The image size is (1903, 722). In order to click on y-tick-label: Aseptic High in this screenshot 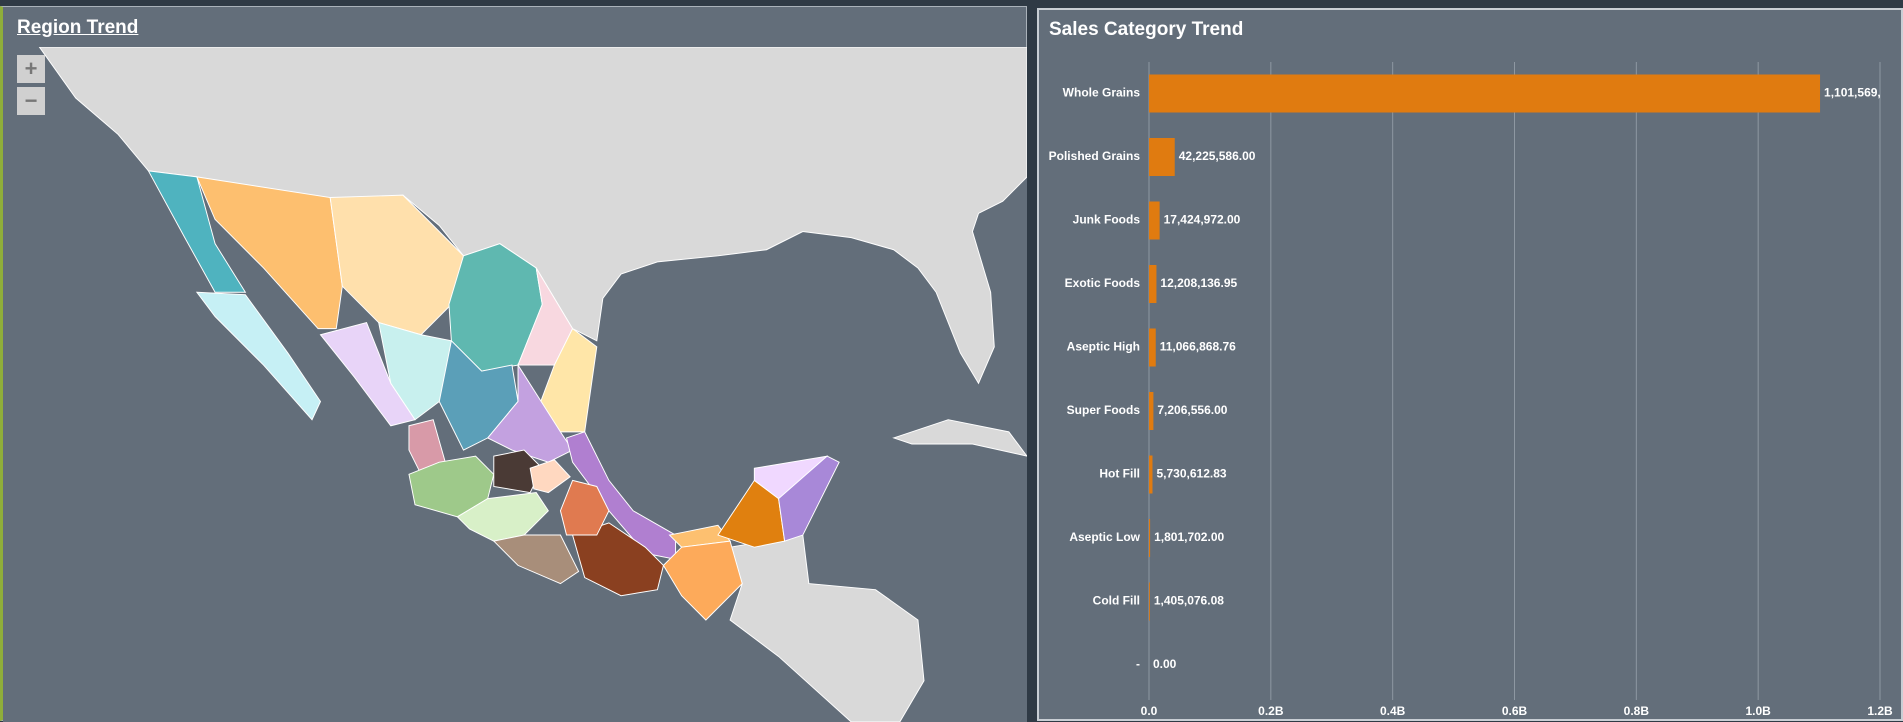, I will do `click(1103, 347)`.